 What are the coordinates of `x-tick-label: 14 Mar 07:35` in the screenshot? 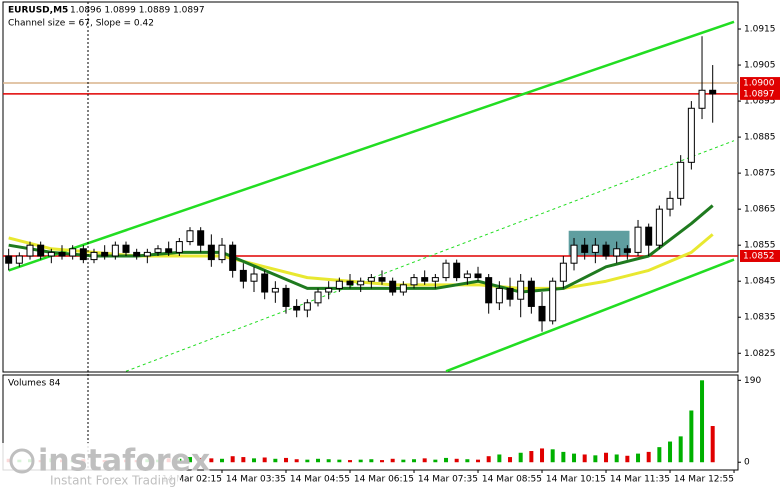 It's located at (448, 480).